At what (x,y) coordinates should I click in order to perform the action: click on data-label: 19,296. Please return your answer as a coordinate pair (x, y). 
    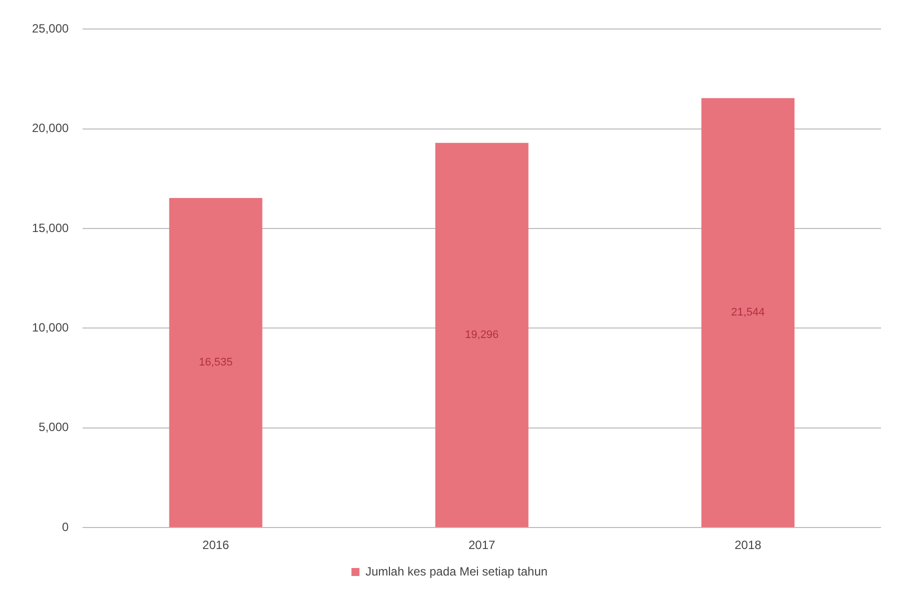
    Looking at the image, I should click on (482, 335).